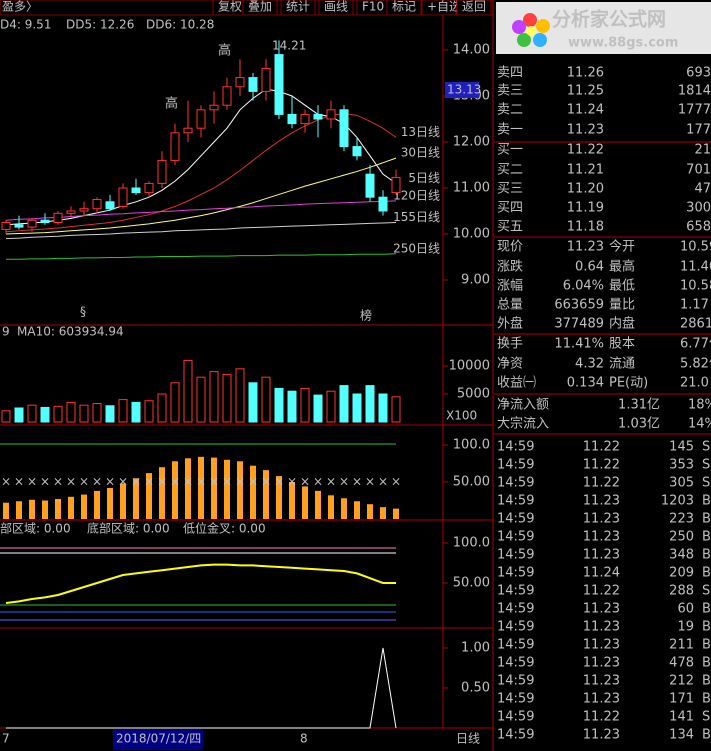  Describe the element at coordinates (471, 543) in the screenshot. I see `ind3-tick-label: 100.0` at that location.